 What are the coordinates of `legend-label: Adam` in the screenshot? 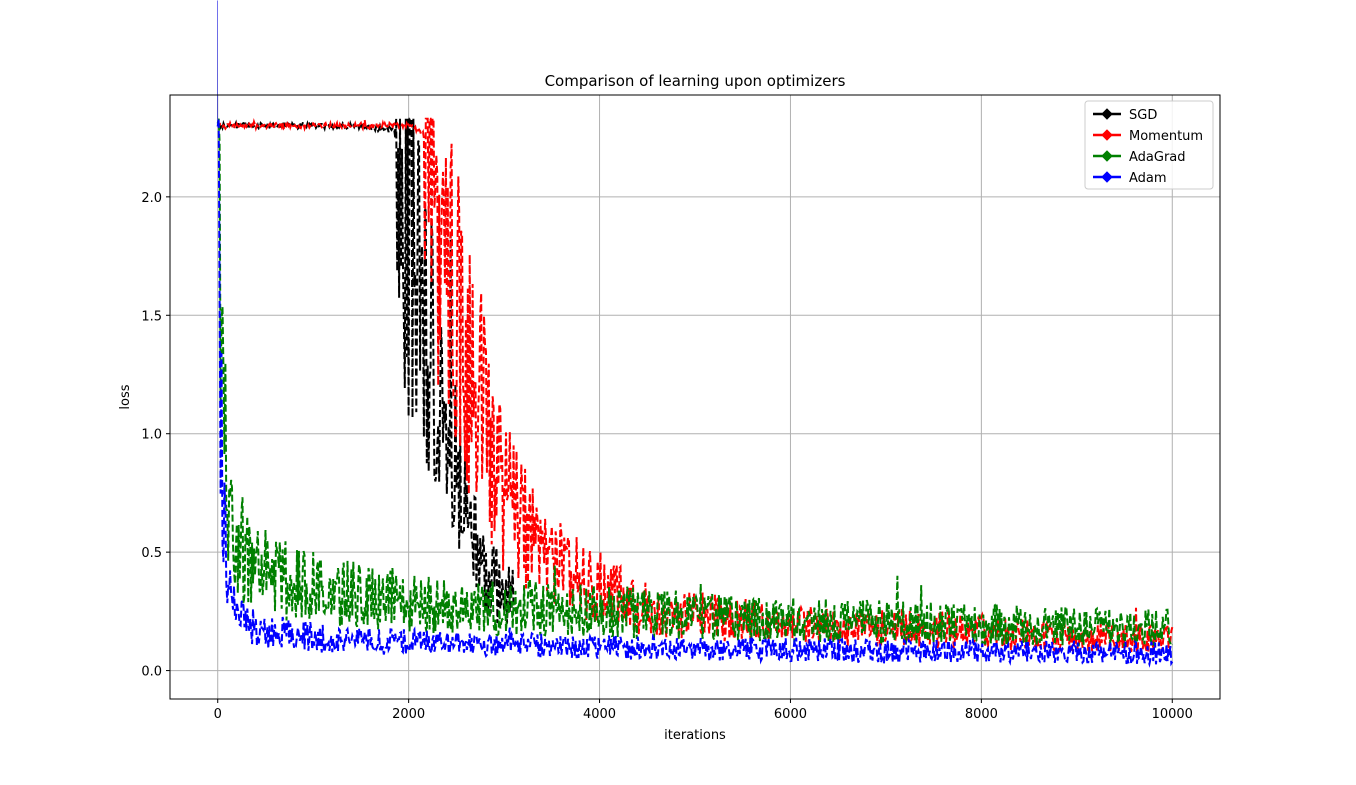 It's located at (1148, 178).